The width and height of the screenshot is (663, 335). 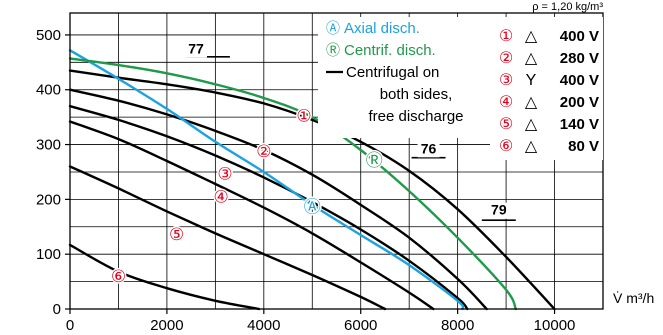 What do you see at coordinates (70, 325) in the screenshot?
I see `x-tick-label: 0` at bounding box center [70, 325].